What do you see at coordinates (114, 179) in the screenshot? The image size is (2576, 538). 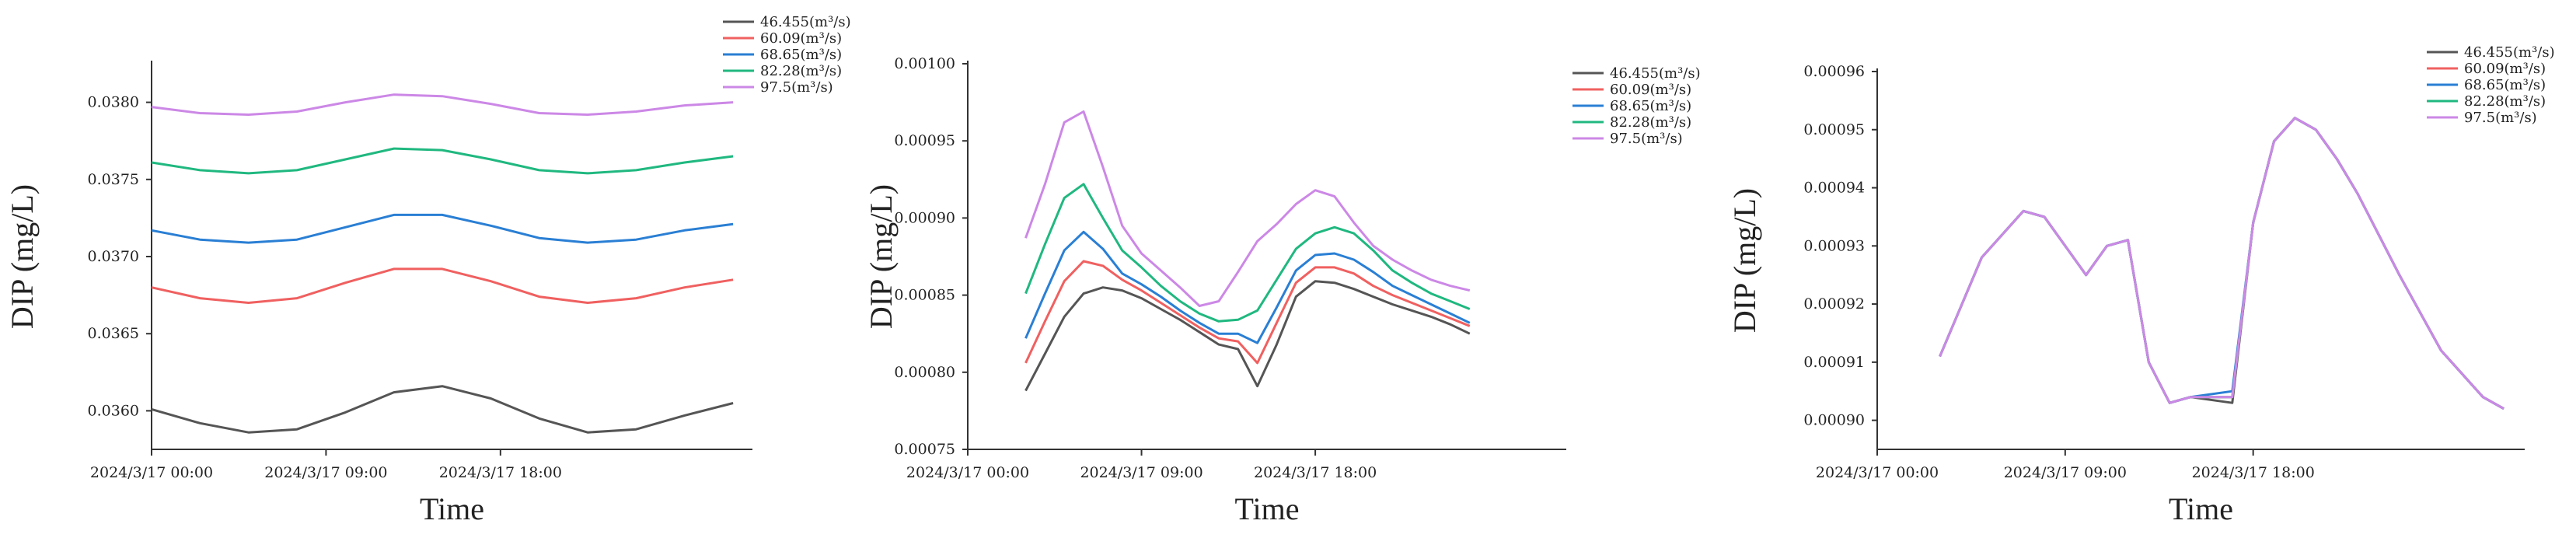 I see `y-tick-label: 0.0375` at bounding box center [114, 179].